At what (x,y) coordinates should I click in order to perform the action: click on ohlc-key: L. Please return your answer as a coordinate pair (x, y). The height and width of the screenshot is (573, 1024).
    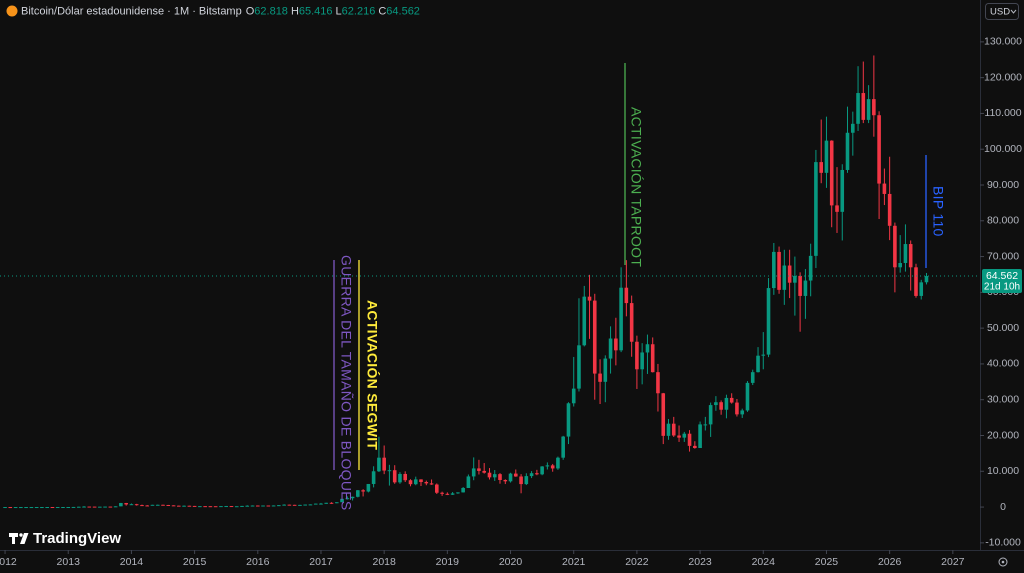
    Looking at the image, I should click on (339, 11).